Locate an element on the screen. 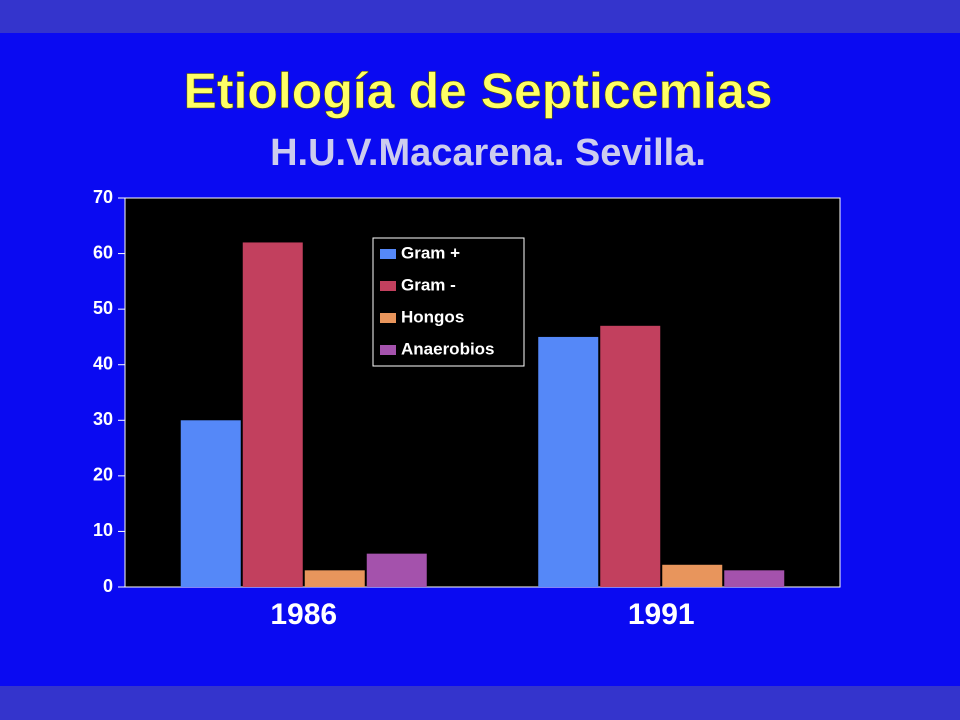 This screenshot has width=960, height=720. bottom-band is located at coordinates (480, 703).